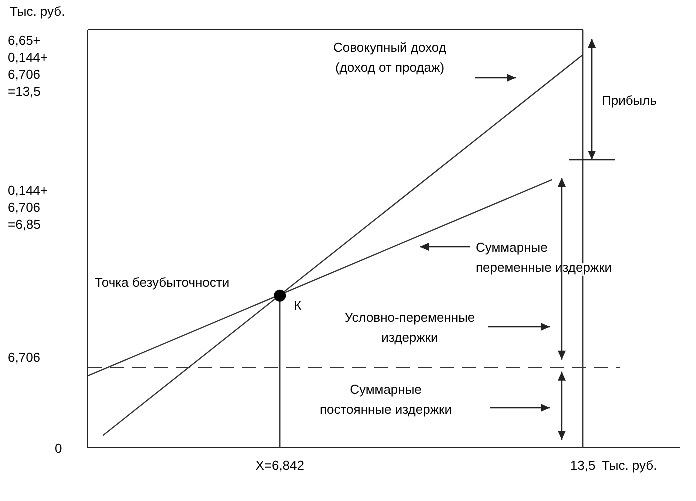 The image size is (696, 501). Describe the element at coordinates (28, 207) in the screenshot. I see `text: 0,144+ 6,706 =6,85` at that location.